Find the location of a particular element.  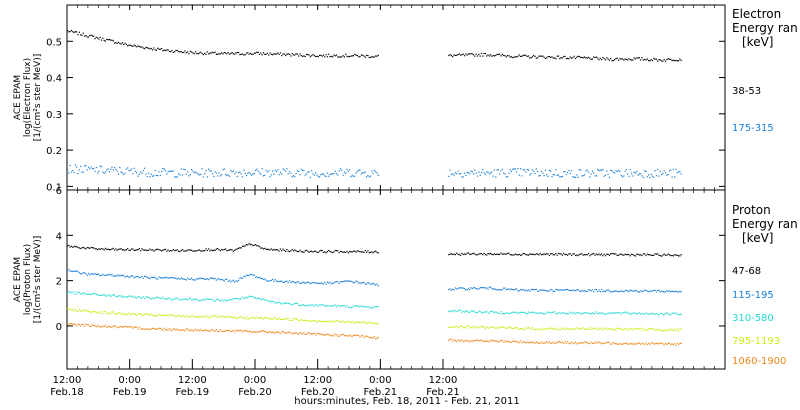

legend-entry: 1060-1900 is located at coordinates (759, 361).